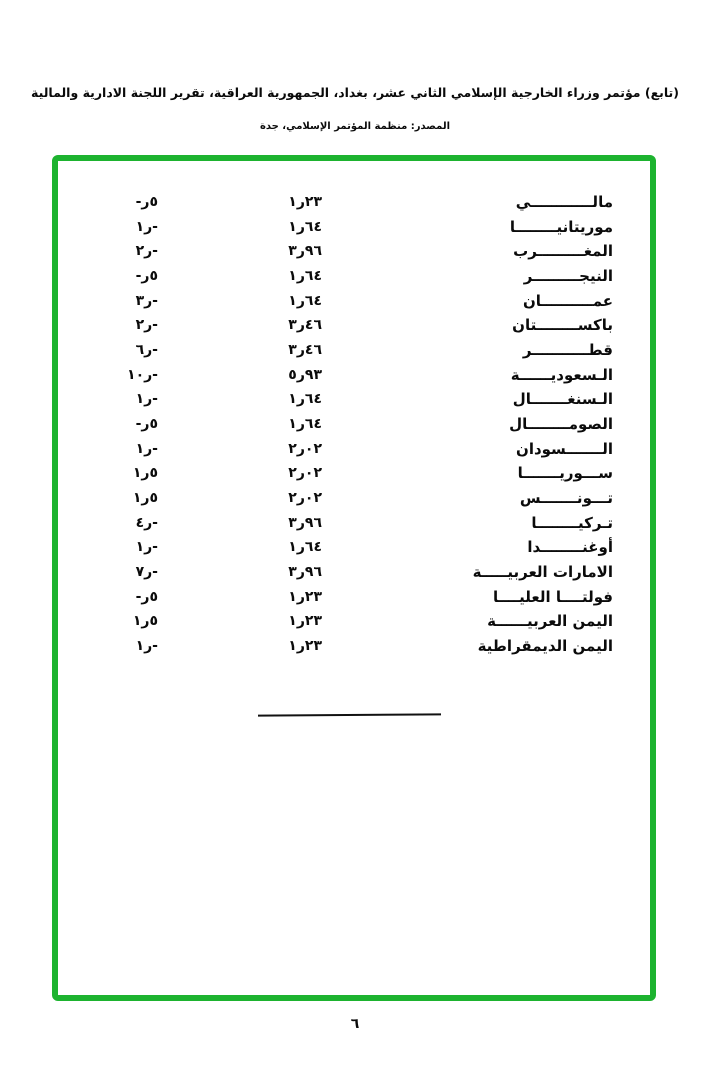 This screenshot has height=1069, width=710. I want to click on country-name: ســـوريـــــــا, so click(565, 473).